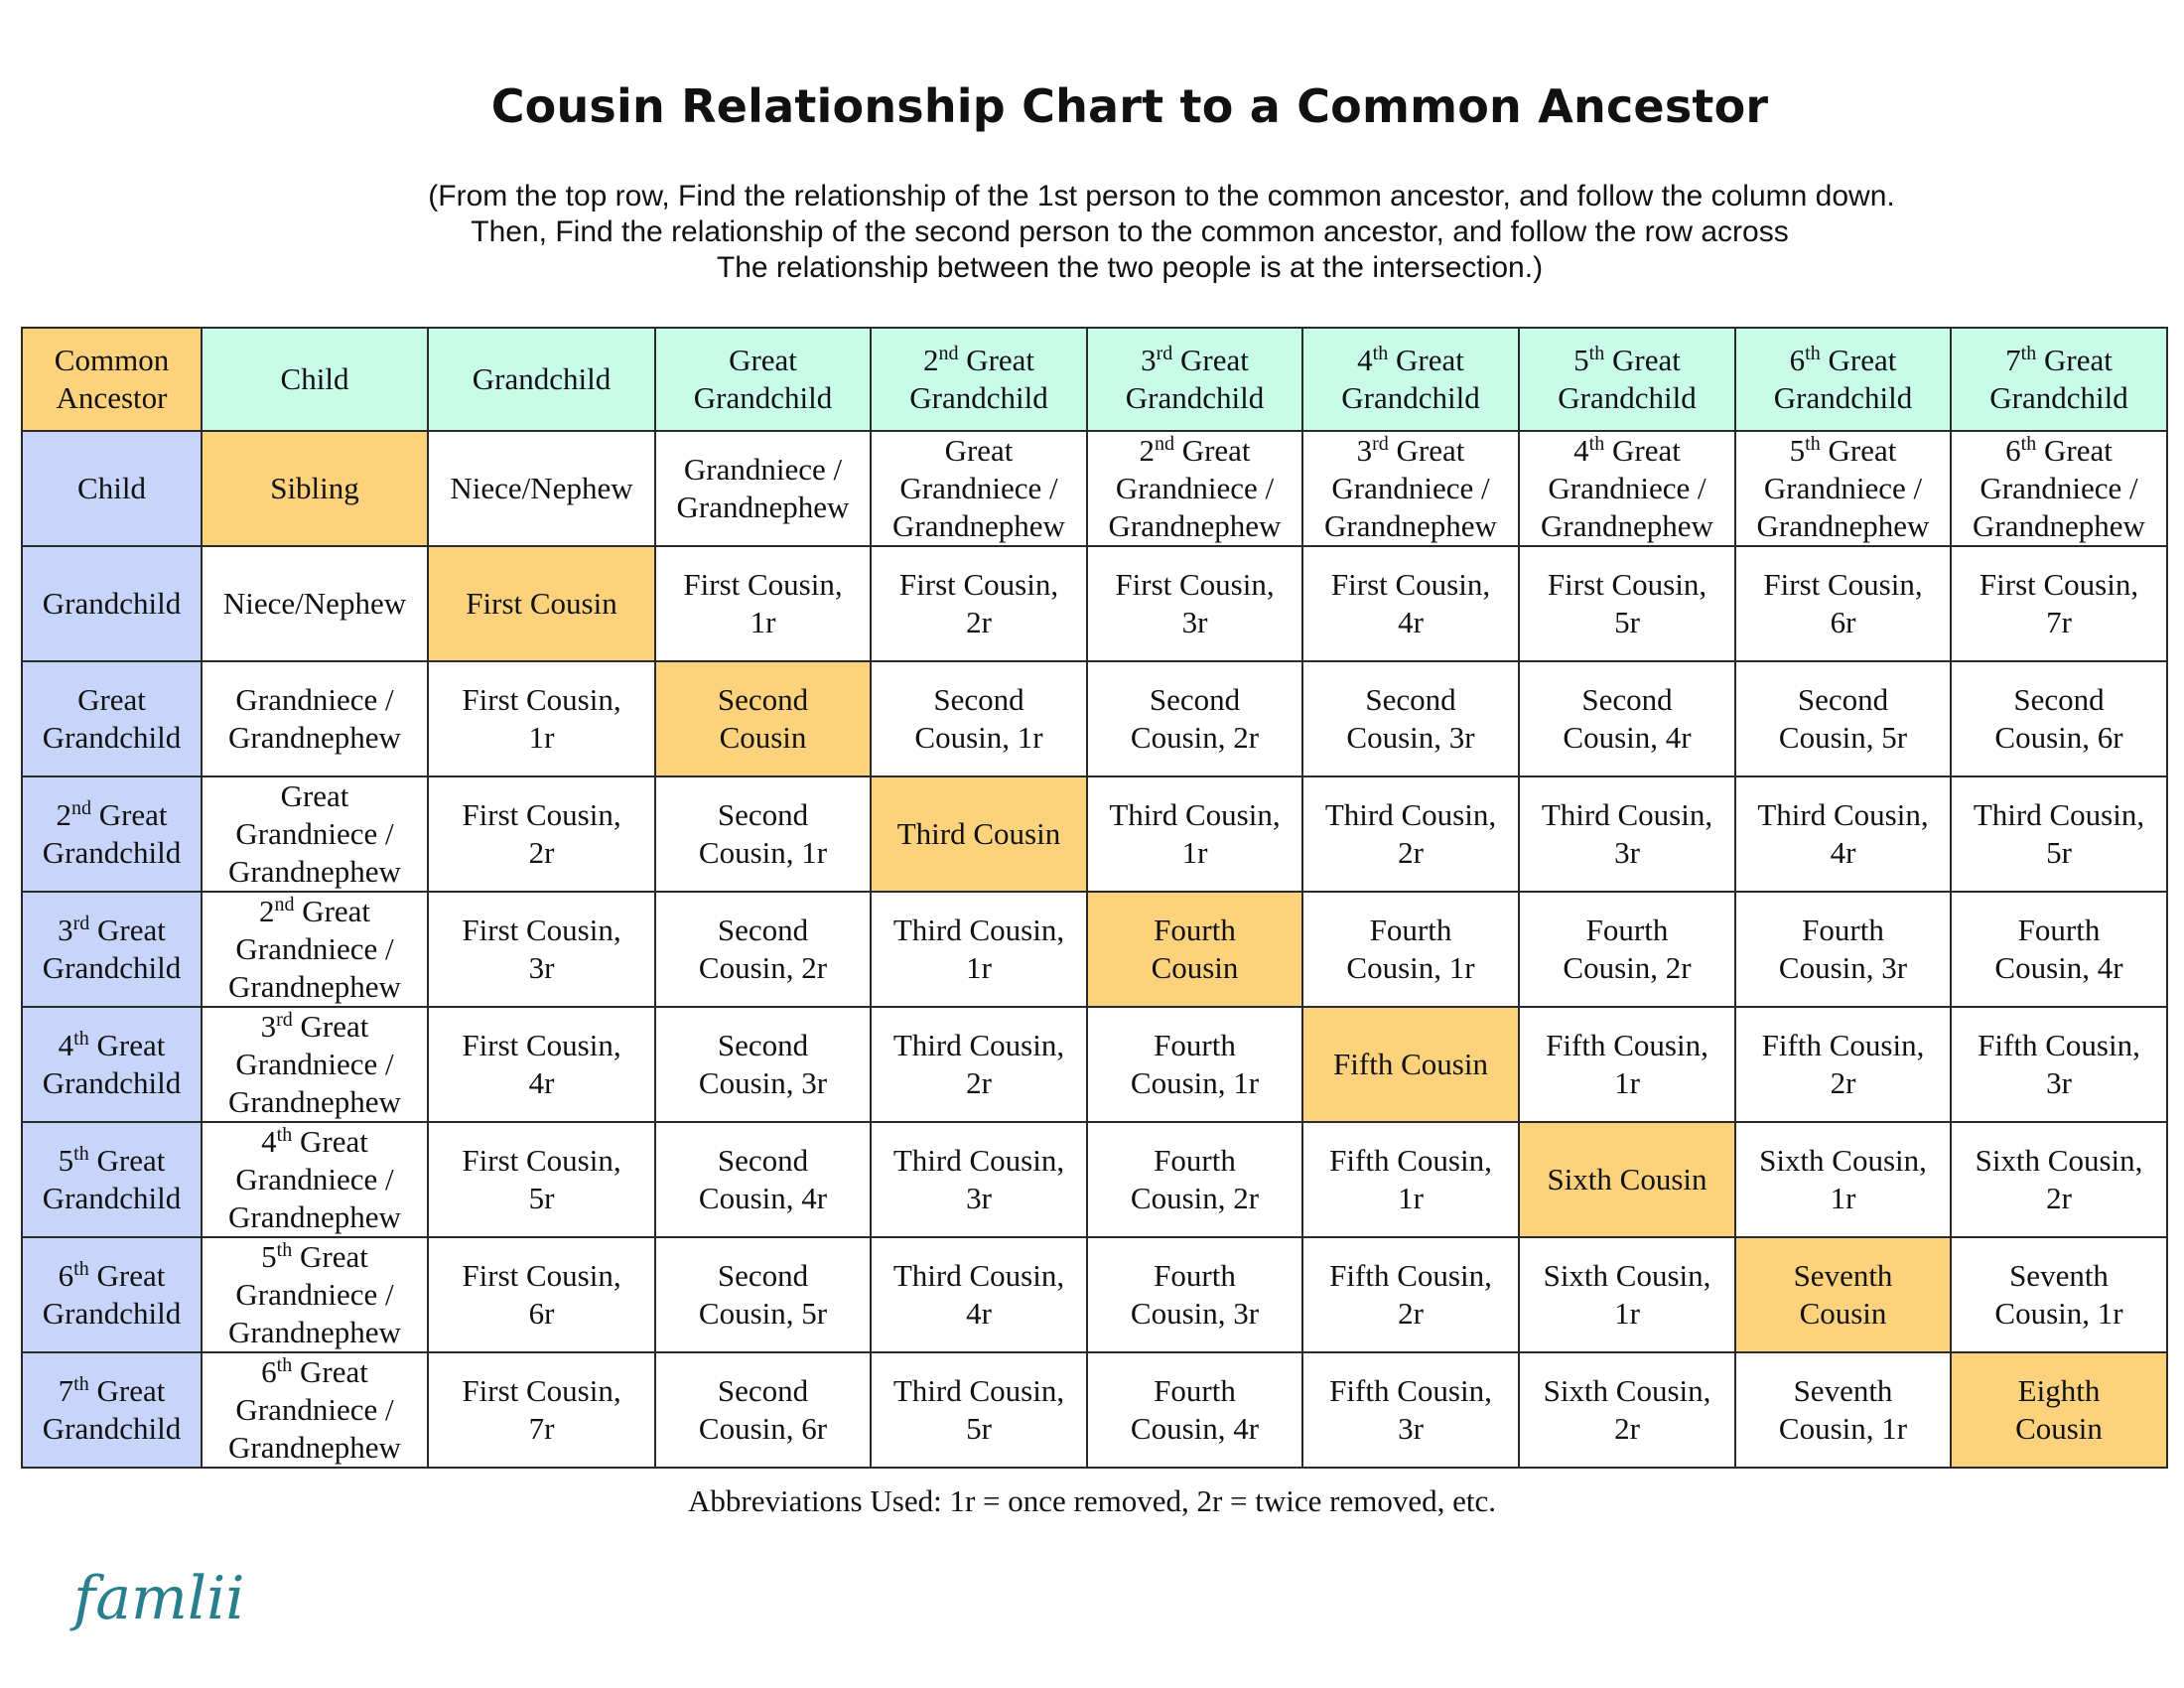 This screenshot has width=2184, height=1688. Describe the element at coordinates (315, 379) in the screenshot. I see `column-header: Child` at that location.